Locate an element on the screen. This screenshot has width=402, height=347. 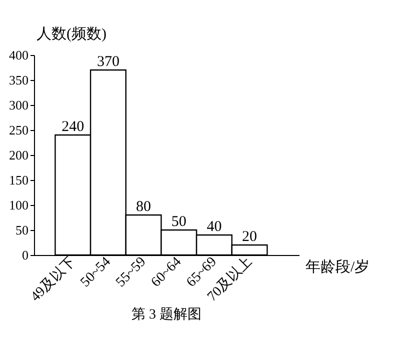
data-label: 20 is located at coordinates (250, 237).